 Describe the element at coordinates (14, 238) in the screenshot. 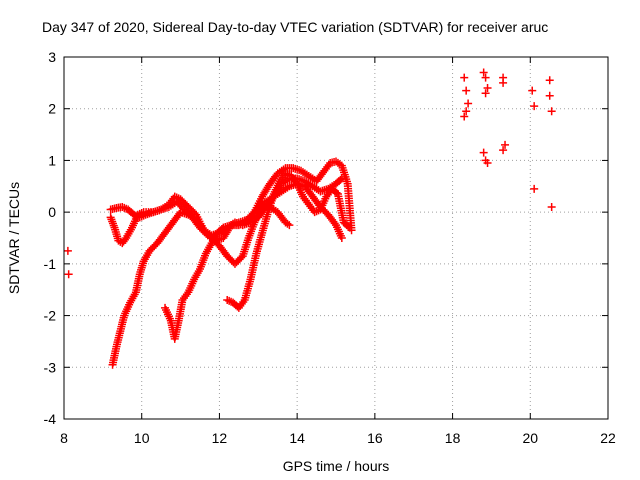

I see `y-axis-label: SDTVAR / TECUs` at that location.